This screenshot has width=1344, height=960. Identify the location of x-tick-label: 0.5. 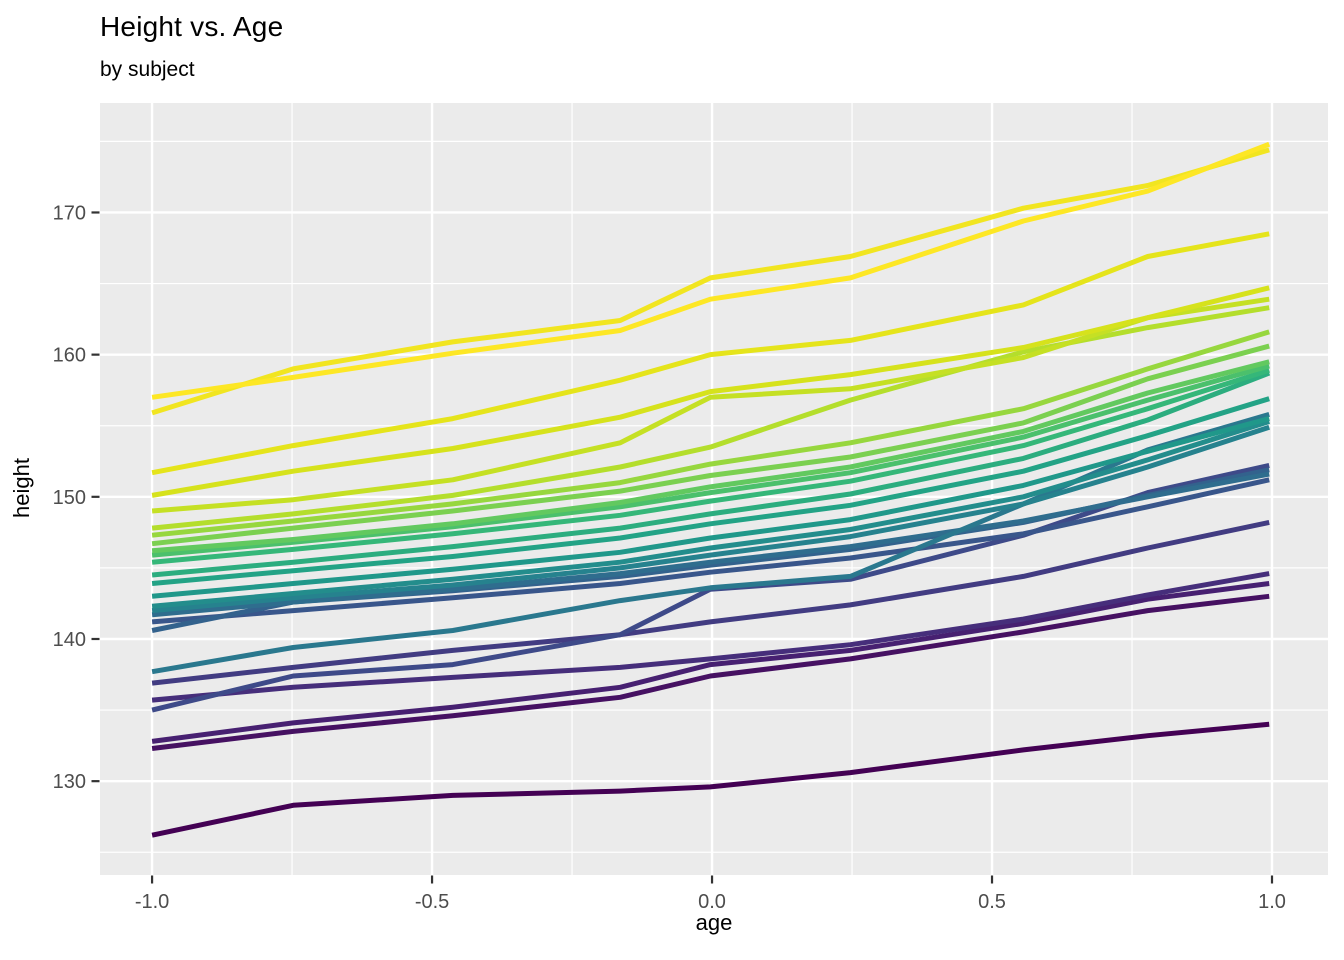
(992, 902).